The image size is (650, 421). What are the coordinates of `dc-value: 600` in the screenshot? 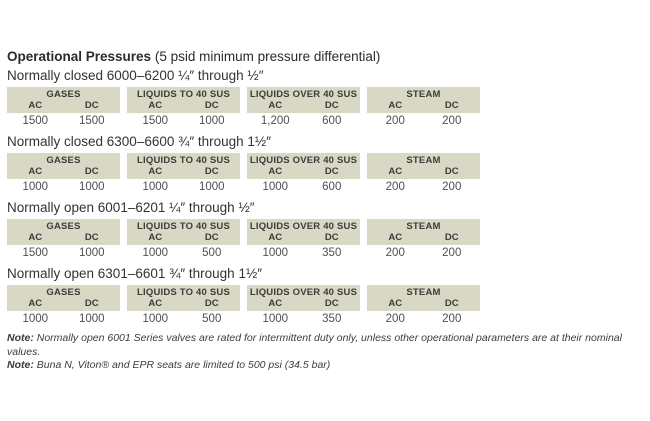 It's located at (332, 187).